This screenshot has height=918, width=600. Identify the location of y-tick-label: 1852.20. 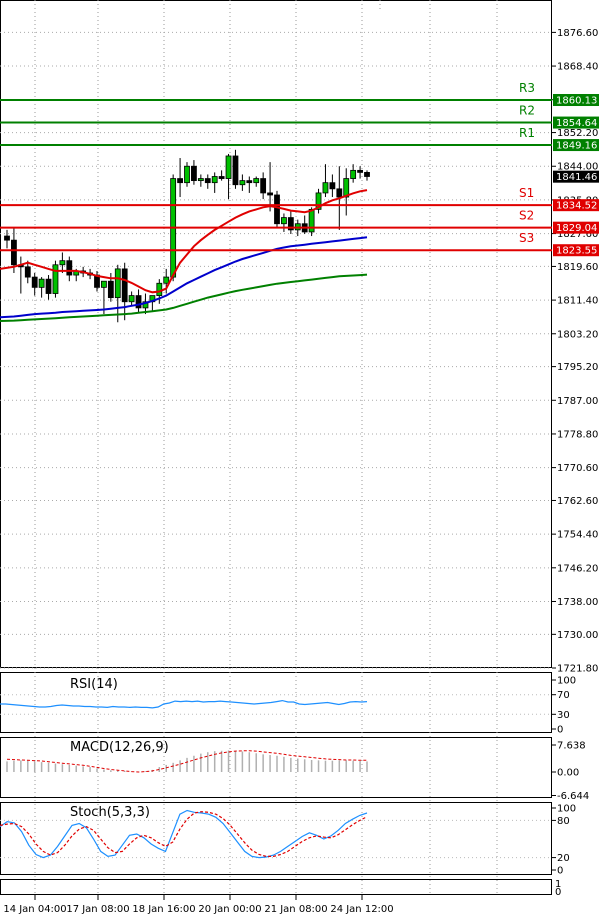
(577, 133).